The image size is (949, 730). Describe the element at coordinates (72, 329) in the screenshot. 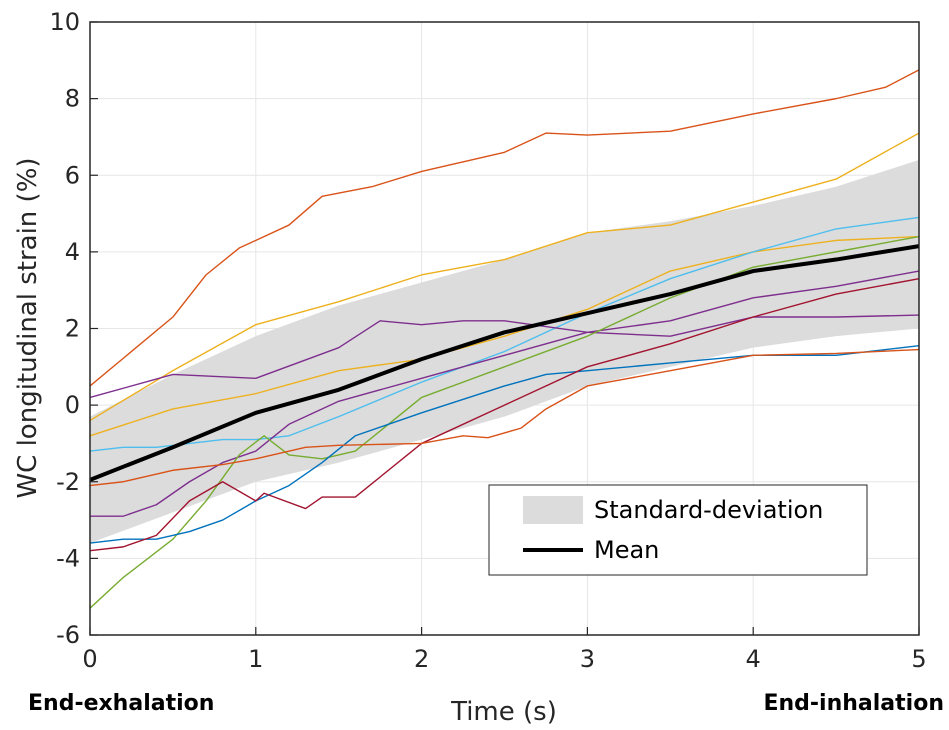

I see `y-tick-label: 2` at that location.